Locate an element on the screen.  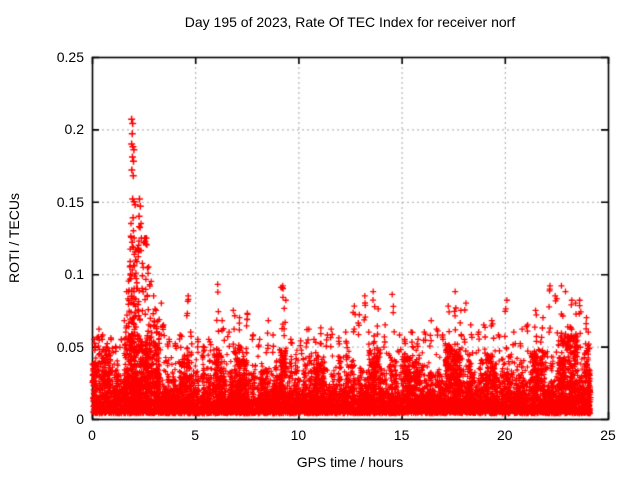
y-tick-label: 0.15 is located at coordinates (70, 201).